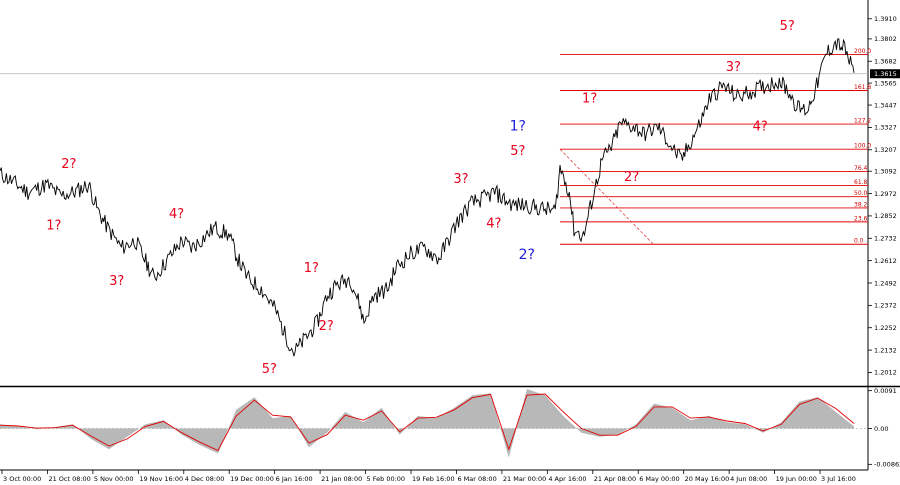 The height and width of the screenshot is (485, 900). I want to click on time-tick-label: 6 Jan 16:00, so click(294, 479).